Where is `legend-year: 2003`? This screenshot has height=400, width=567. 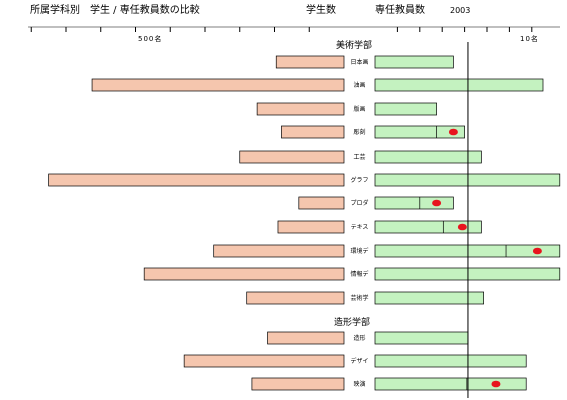
legend-year: 2003 is located at coordinates (460, 10).